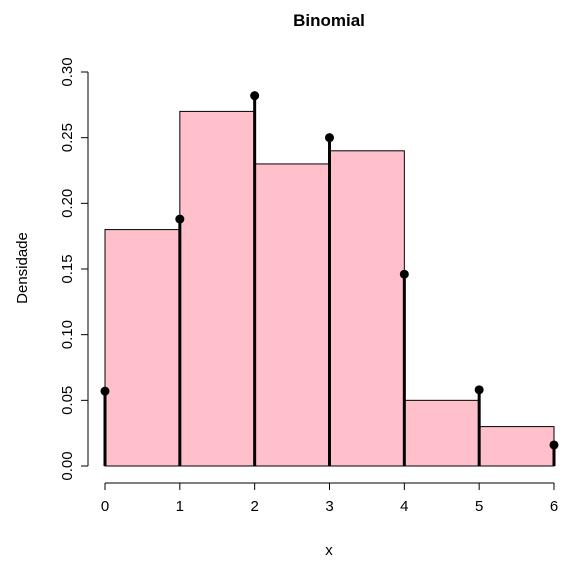  I want to click on x-tick-label: 5, so click(479, 506).